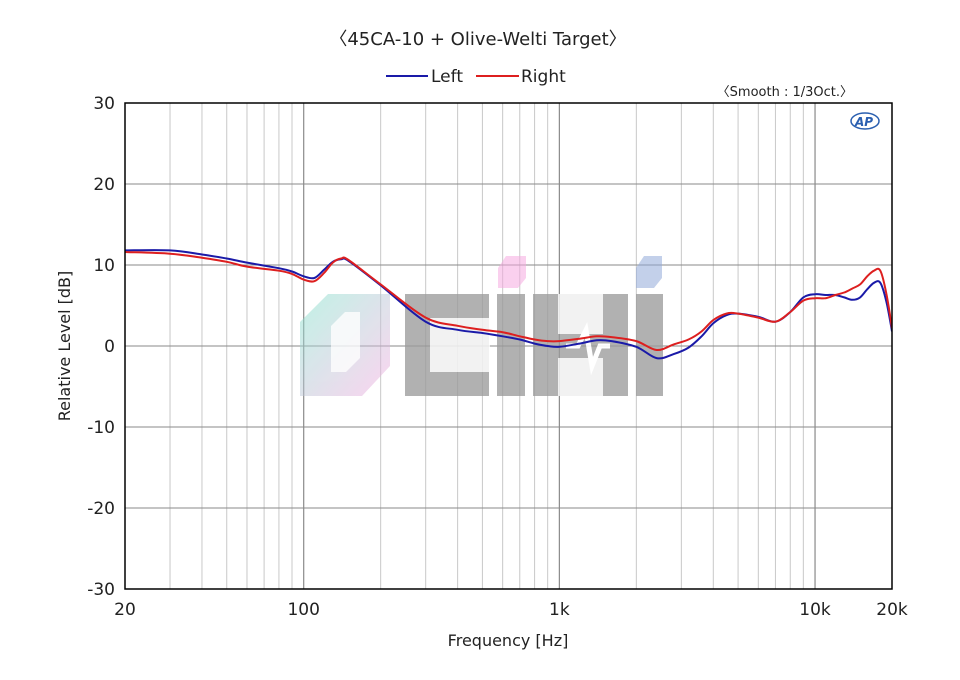 This screenshot has width=960, height=680. I want to click on watermark-dot-pink, so click(512, 272).